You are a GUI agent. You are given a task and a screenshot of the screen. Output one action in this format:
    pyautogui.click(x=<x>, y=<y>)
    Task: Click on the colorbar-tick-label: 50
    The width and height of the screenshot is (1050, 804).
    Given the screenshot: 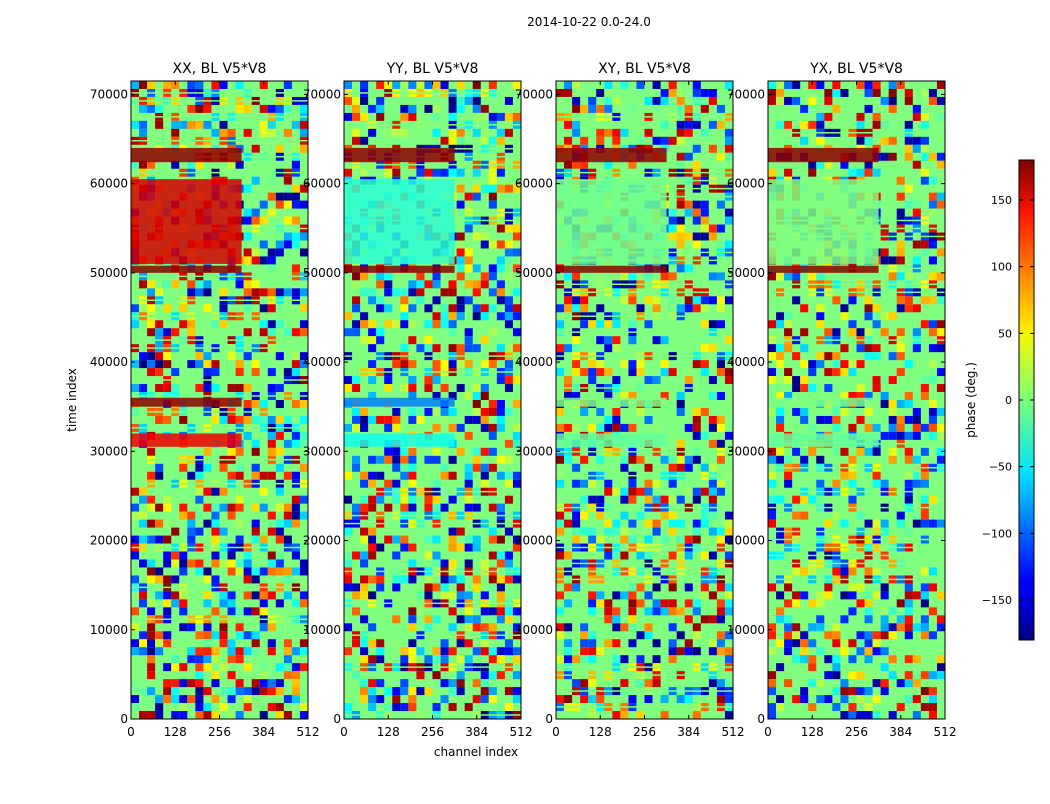 What is the action you would take?
    pyautogui.click(x=1005, y=333)
    